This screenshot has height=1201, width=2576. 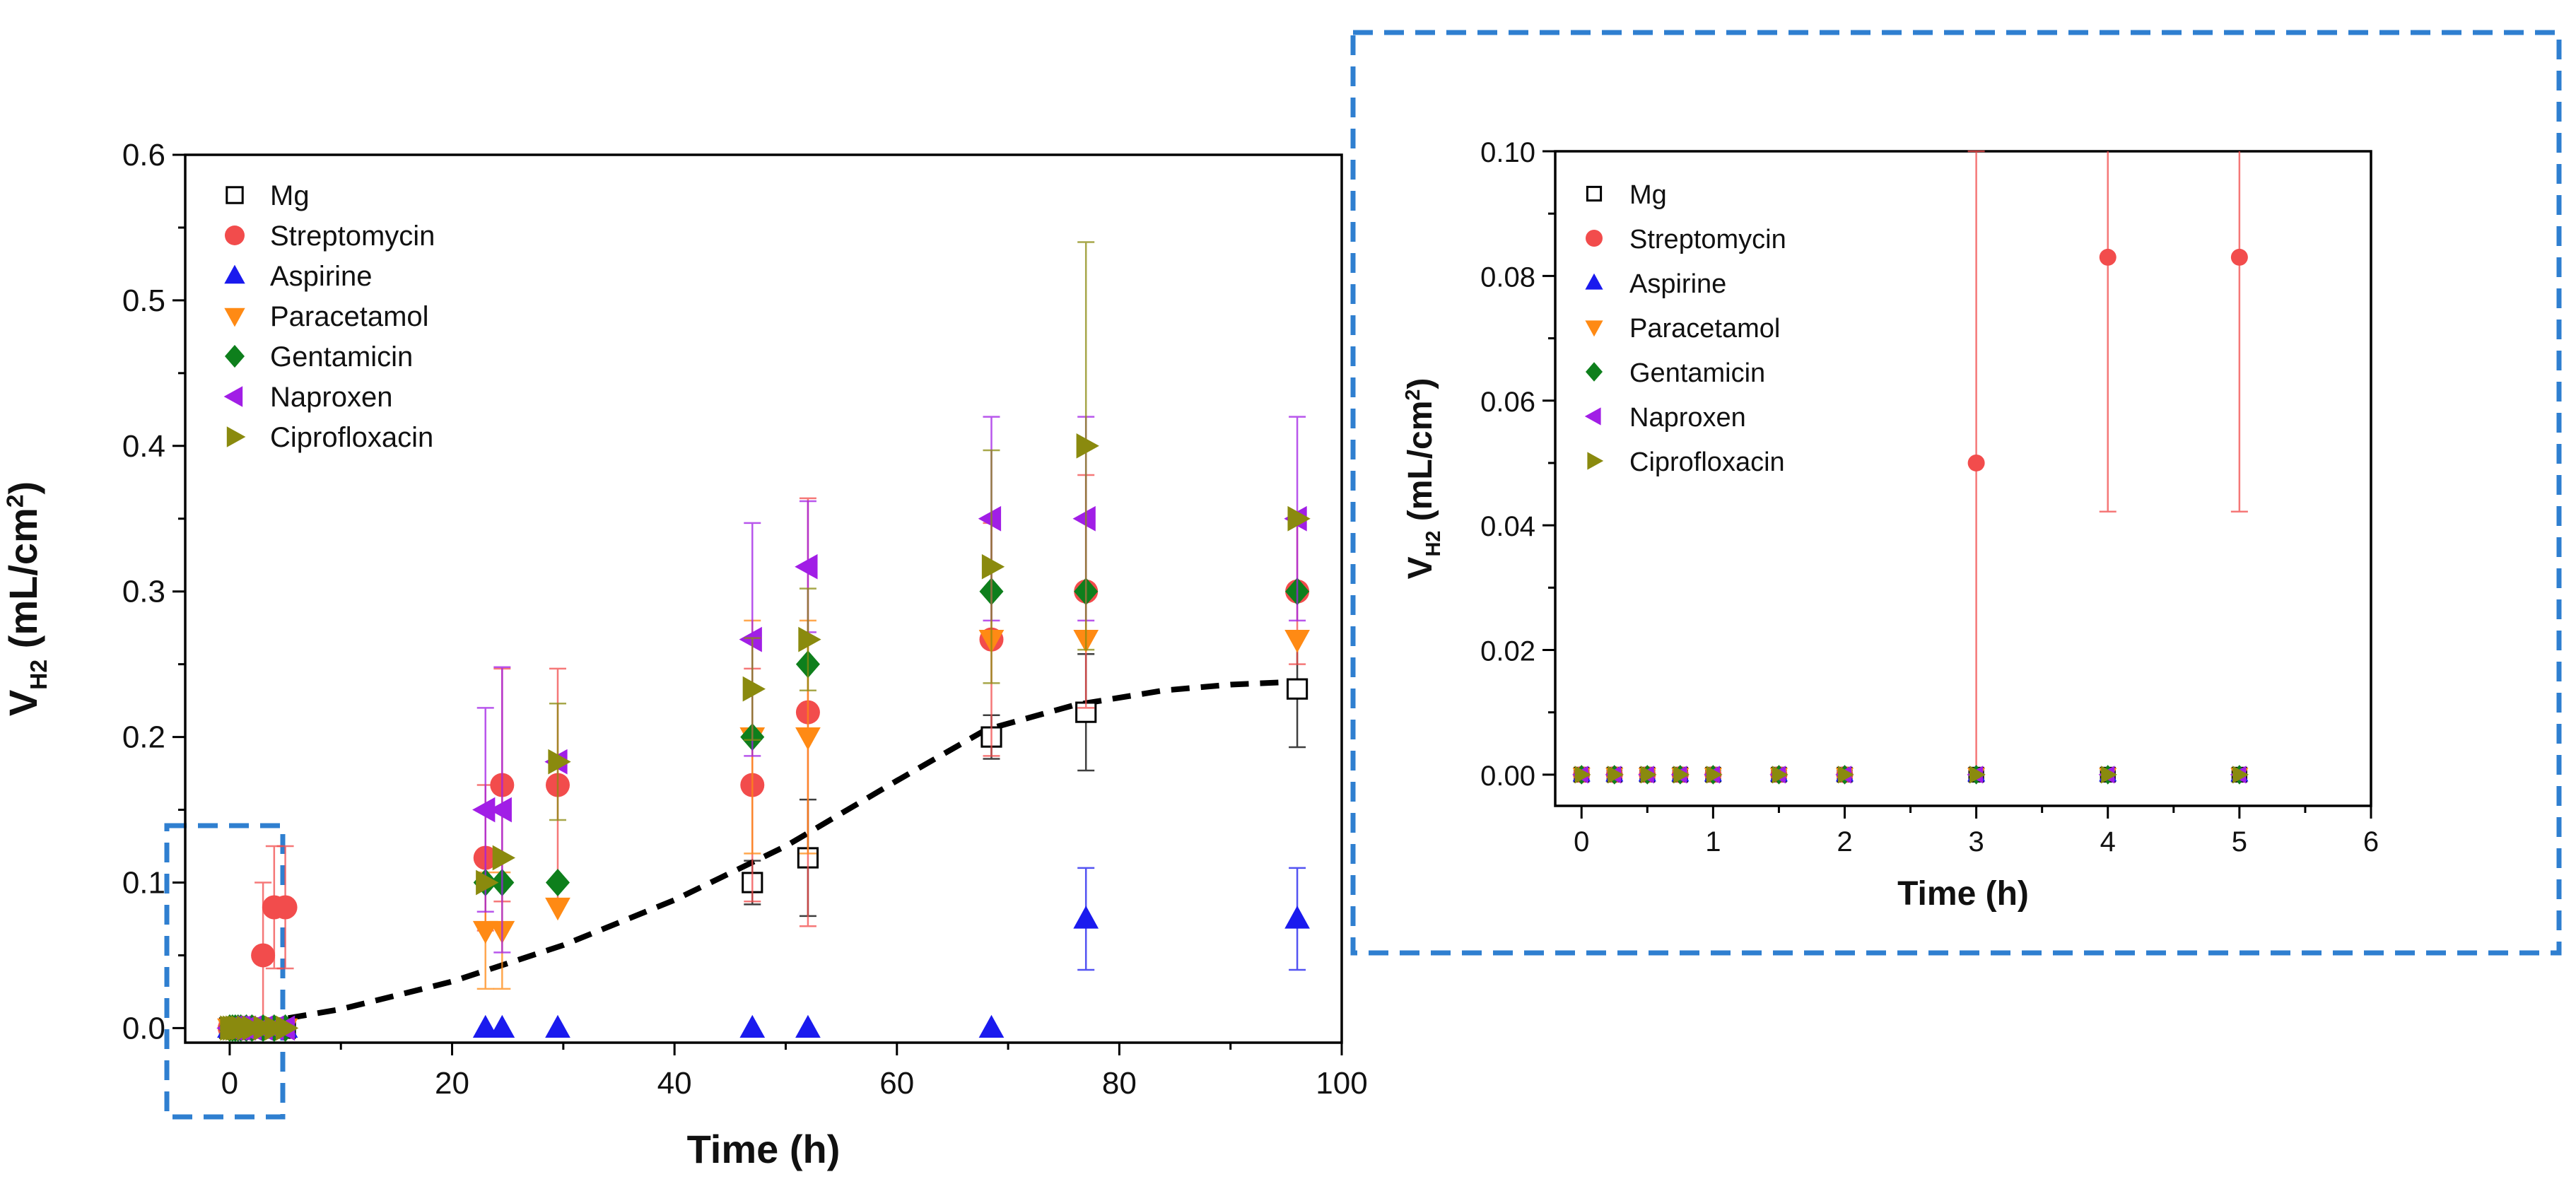 I want to click on y-tick-label: 0.10, so click(x=1507, y=152).